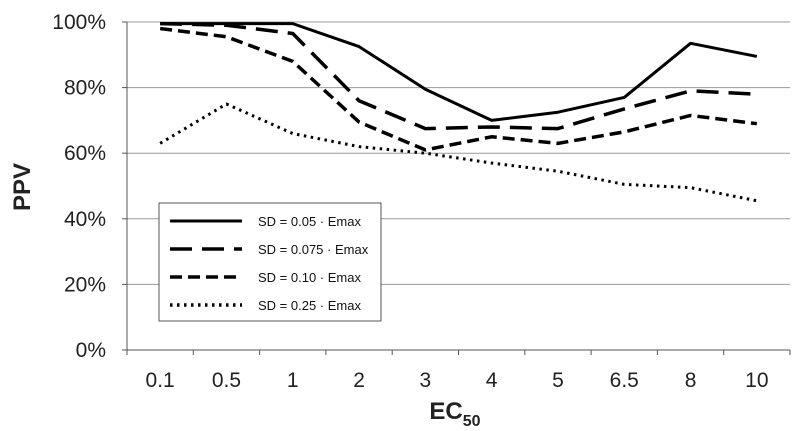  I want to click on x-tick-label: 0.5, so click(226, 380).